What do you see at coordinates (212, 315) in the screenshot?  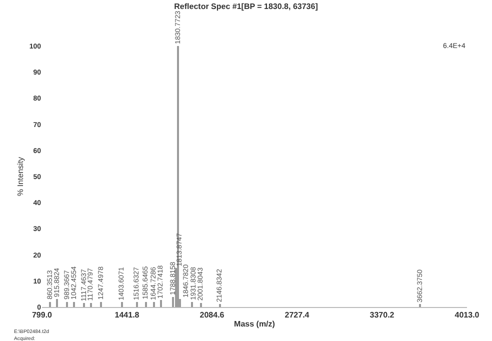 I see `x-tick-label: 2084.6` at bounding box center [212, 315].